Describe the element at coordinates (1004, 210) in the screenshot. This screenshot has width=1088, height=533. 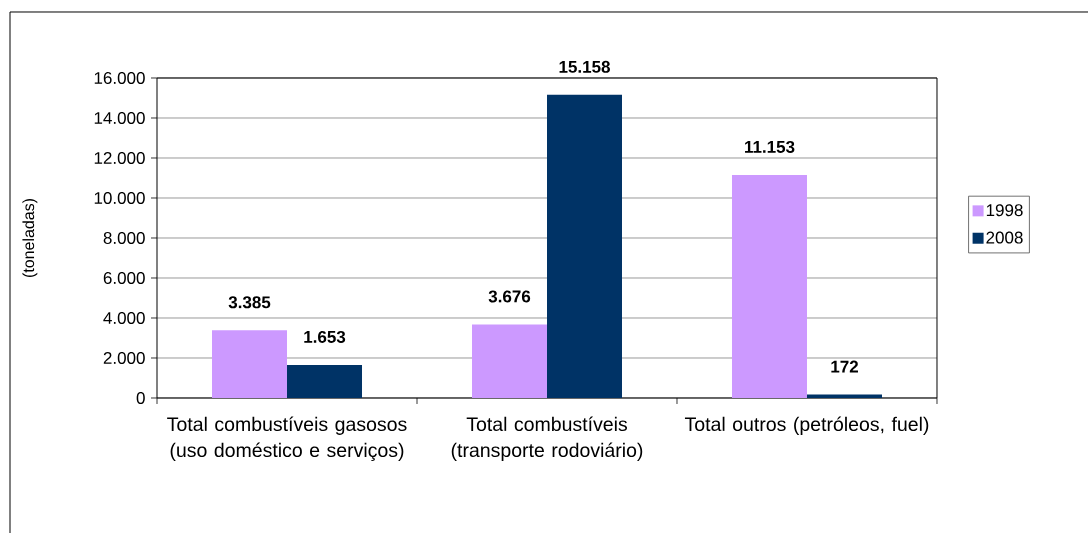
I see `legend-label: 1998` at that location.